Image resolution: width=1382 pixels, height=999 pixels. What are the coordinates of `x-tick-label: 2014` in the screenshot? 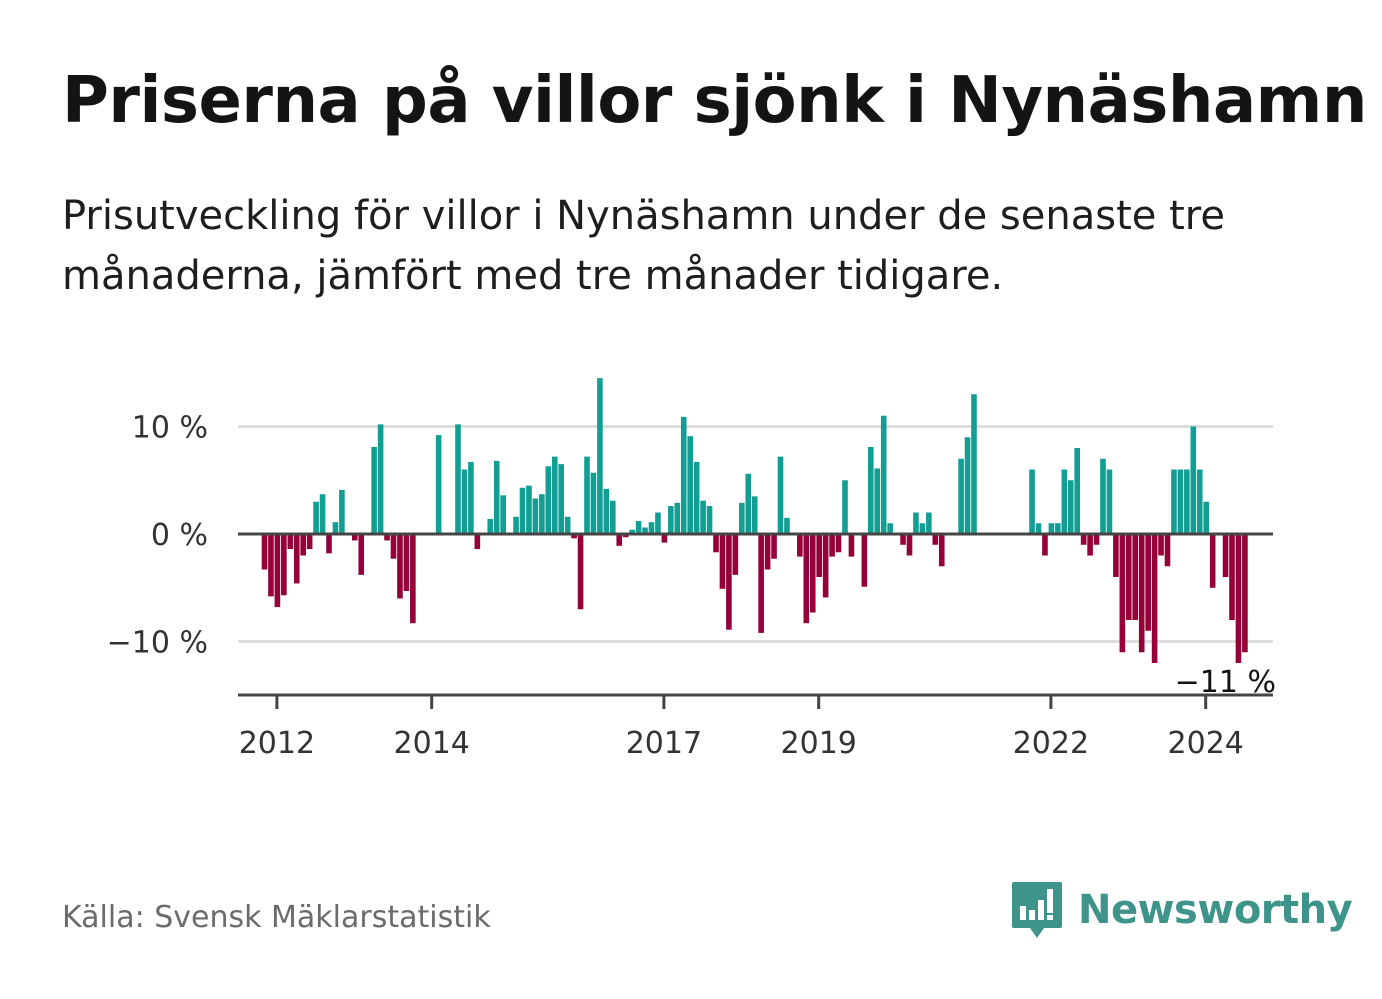 It's located at (432, 743).